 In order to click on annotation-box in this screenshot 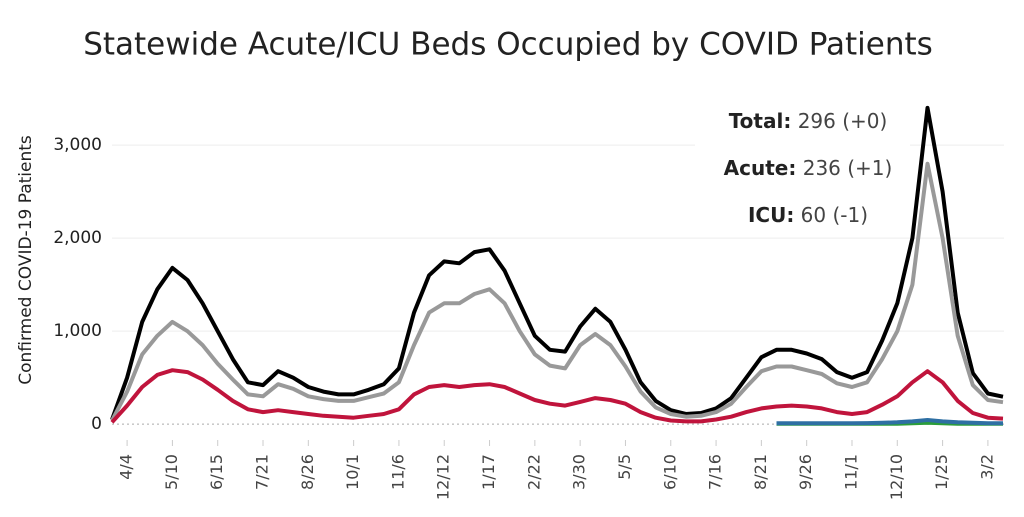, I will do `click(802, 165)`.